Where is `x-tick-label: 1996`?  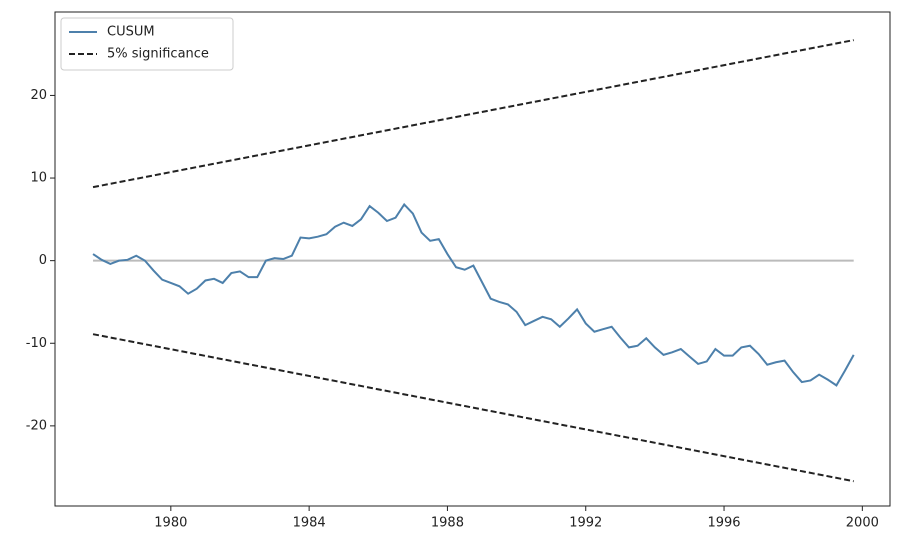 x-tick-label: 1996 is located at coordinates (723, 523).